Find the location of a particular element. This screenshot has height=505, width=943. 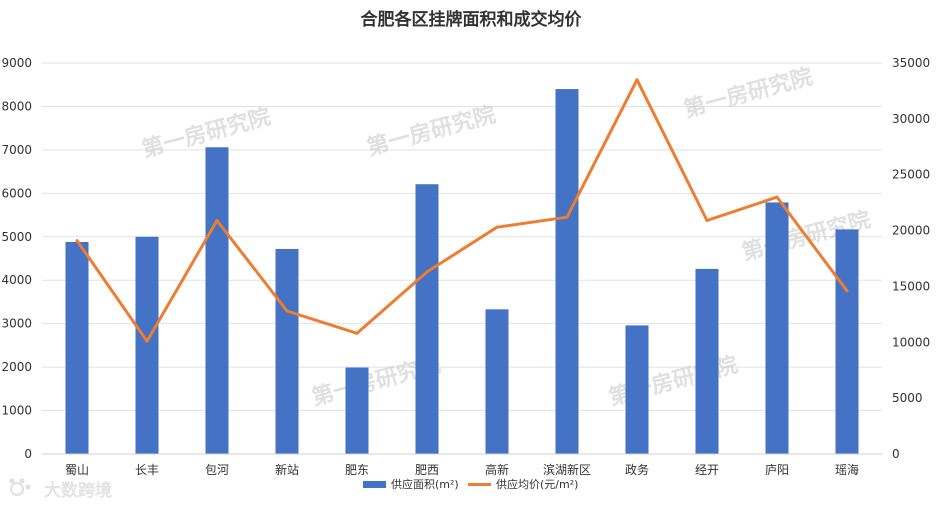

y-left-tick-label: 0 is located at coordinates (28, 454).